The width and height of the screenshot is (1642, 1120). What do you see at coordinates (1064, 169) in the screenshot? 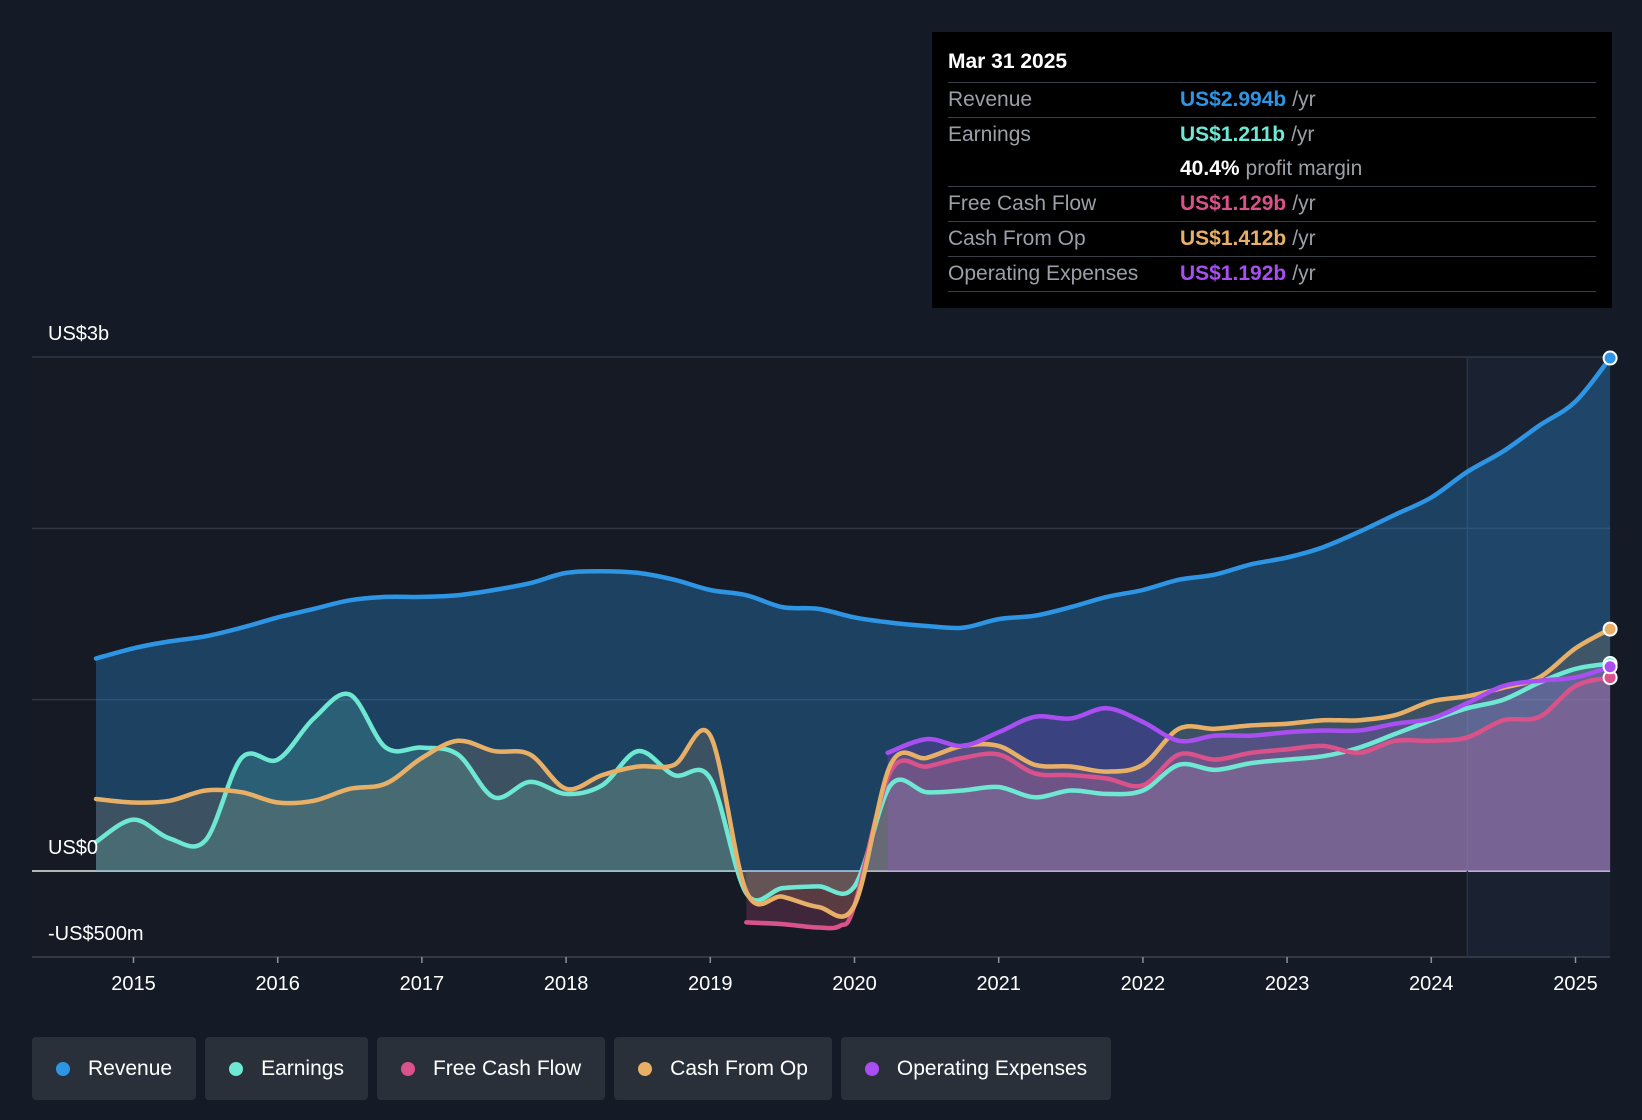
I see `tooltip-label` at bounding box center [1064, 169].